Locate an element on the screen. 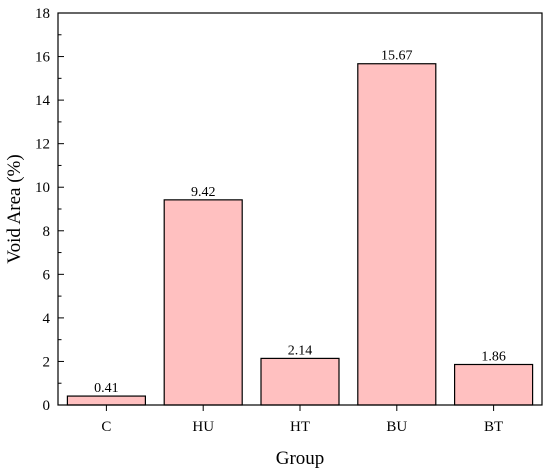  bar-hu is located at coordinates (203, 302).